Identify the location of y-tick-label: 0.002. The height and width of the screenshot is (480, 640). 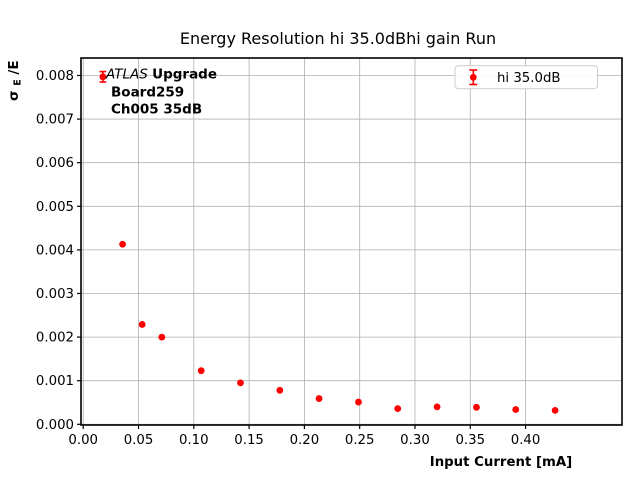
(55, 338).